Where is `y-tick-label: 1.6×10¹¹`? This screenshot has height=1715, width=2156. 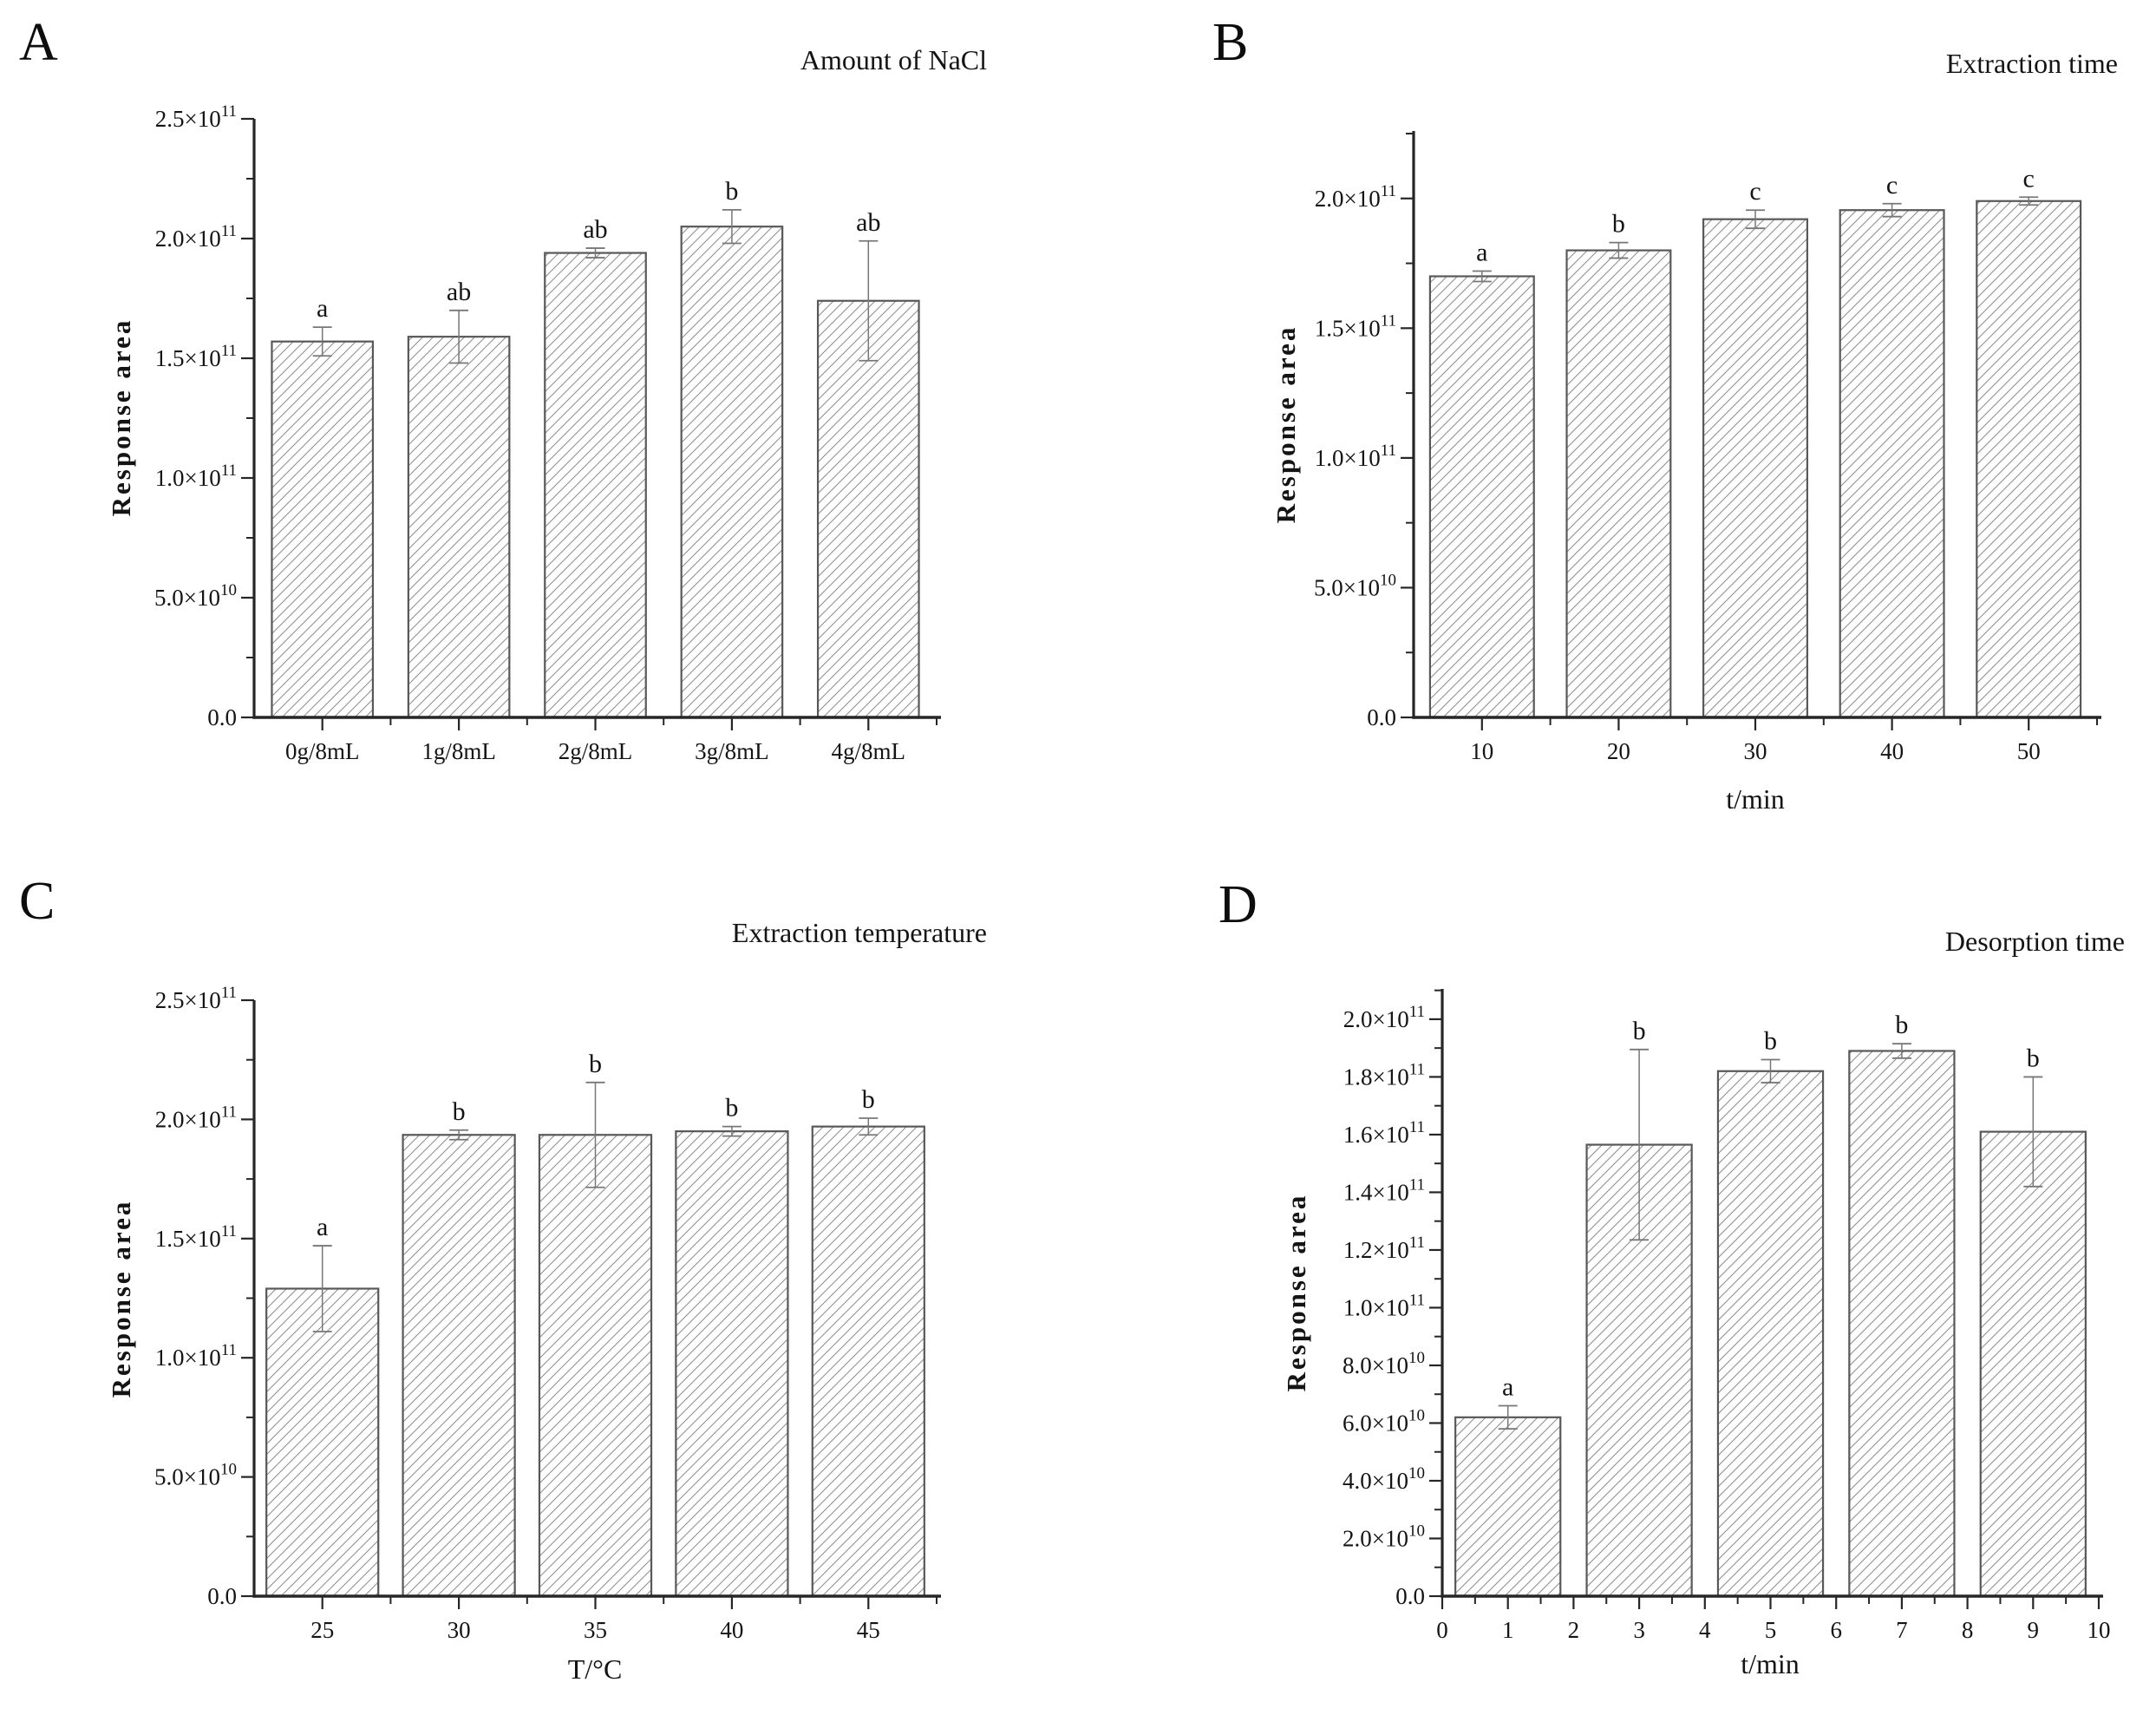 y-tick-label: 1.6×10¹¹ is located at coordinates (1384, 1133).